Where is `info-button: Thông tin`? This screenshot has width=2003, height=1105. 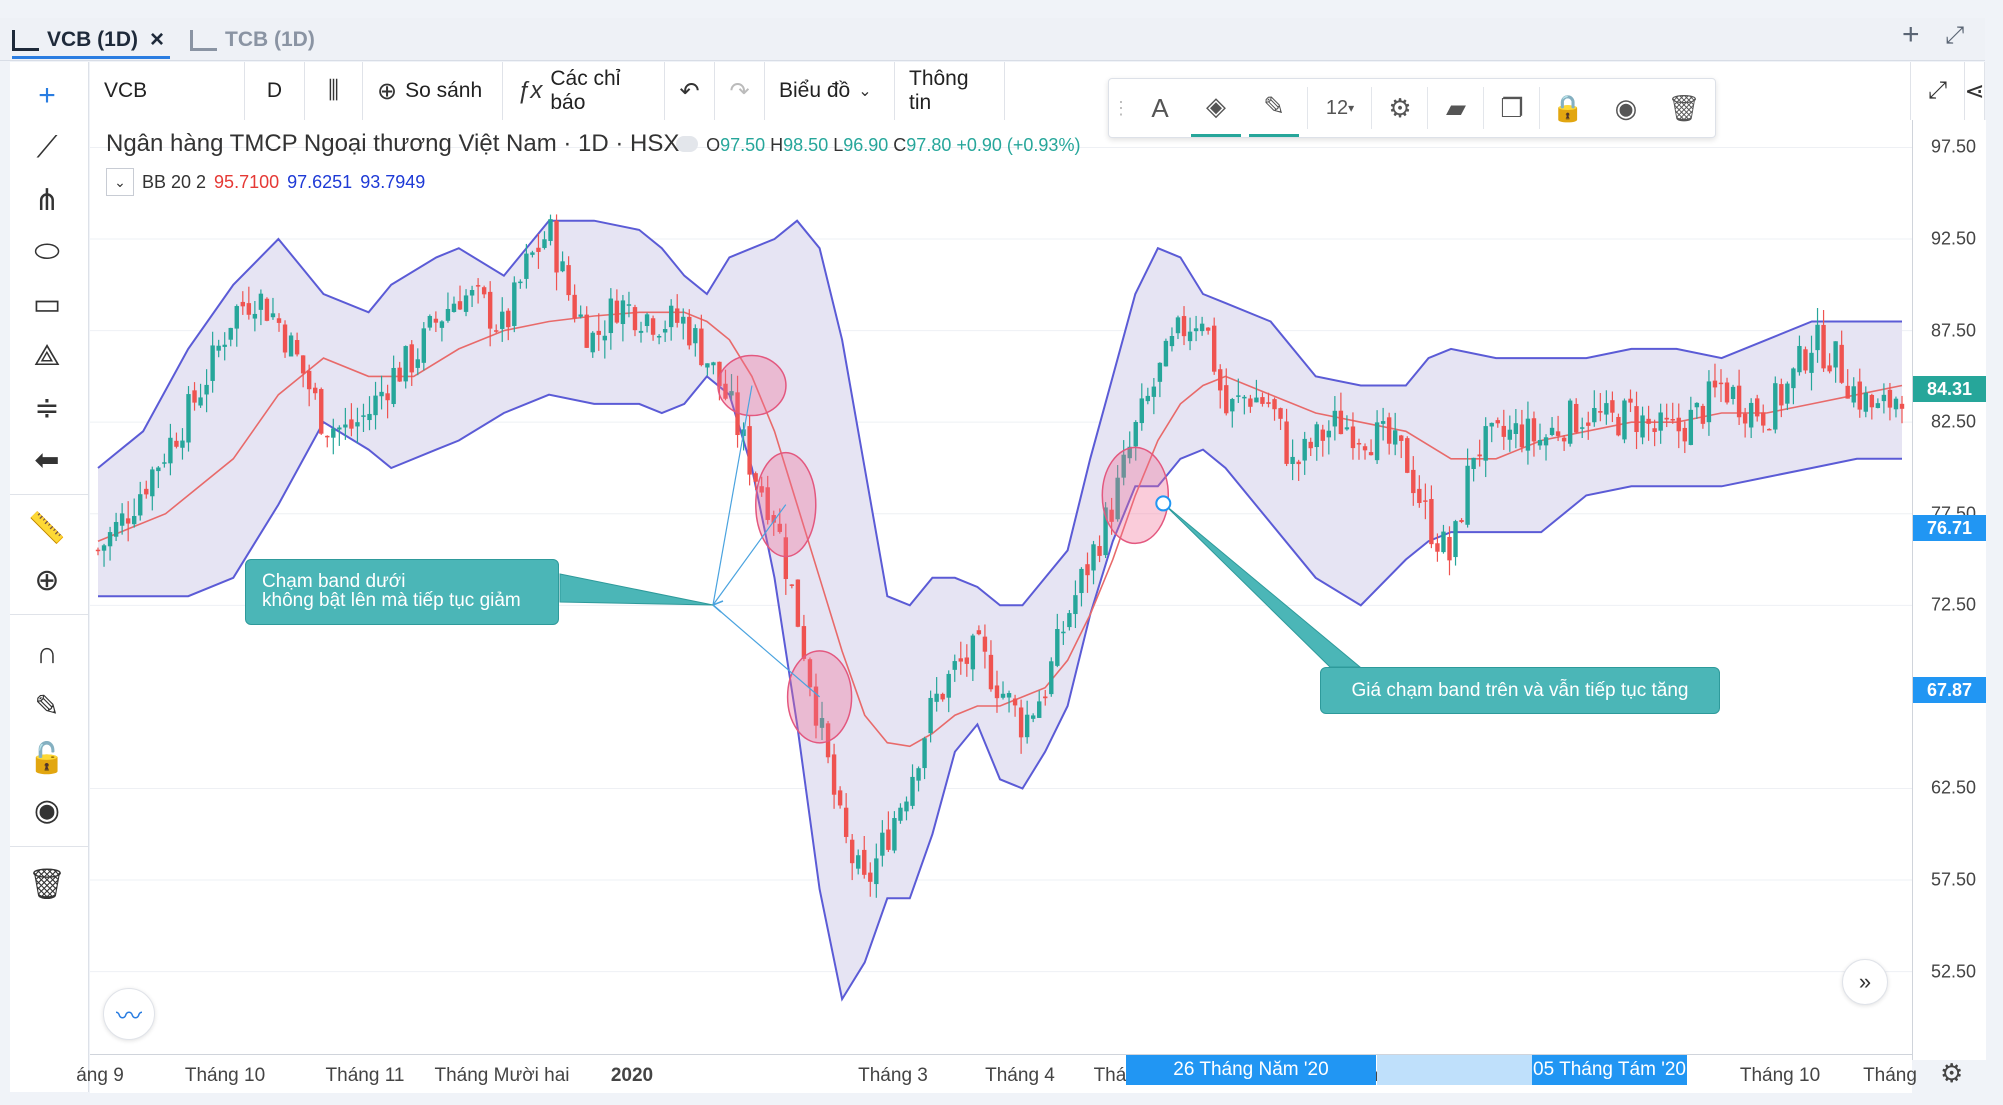
info-button: Thông tin is located at coordinates (950, 91).